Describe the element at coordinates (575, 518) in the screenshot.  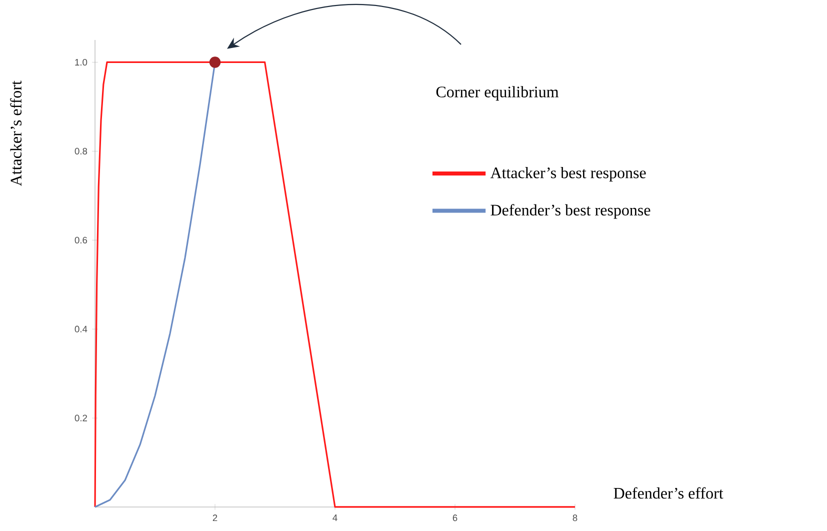
I see `x-tick-label: 8` at that location.